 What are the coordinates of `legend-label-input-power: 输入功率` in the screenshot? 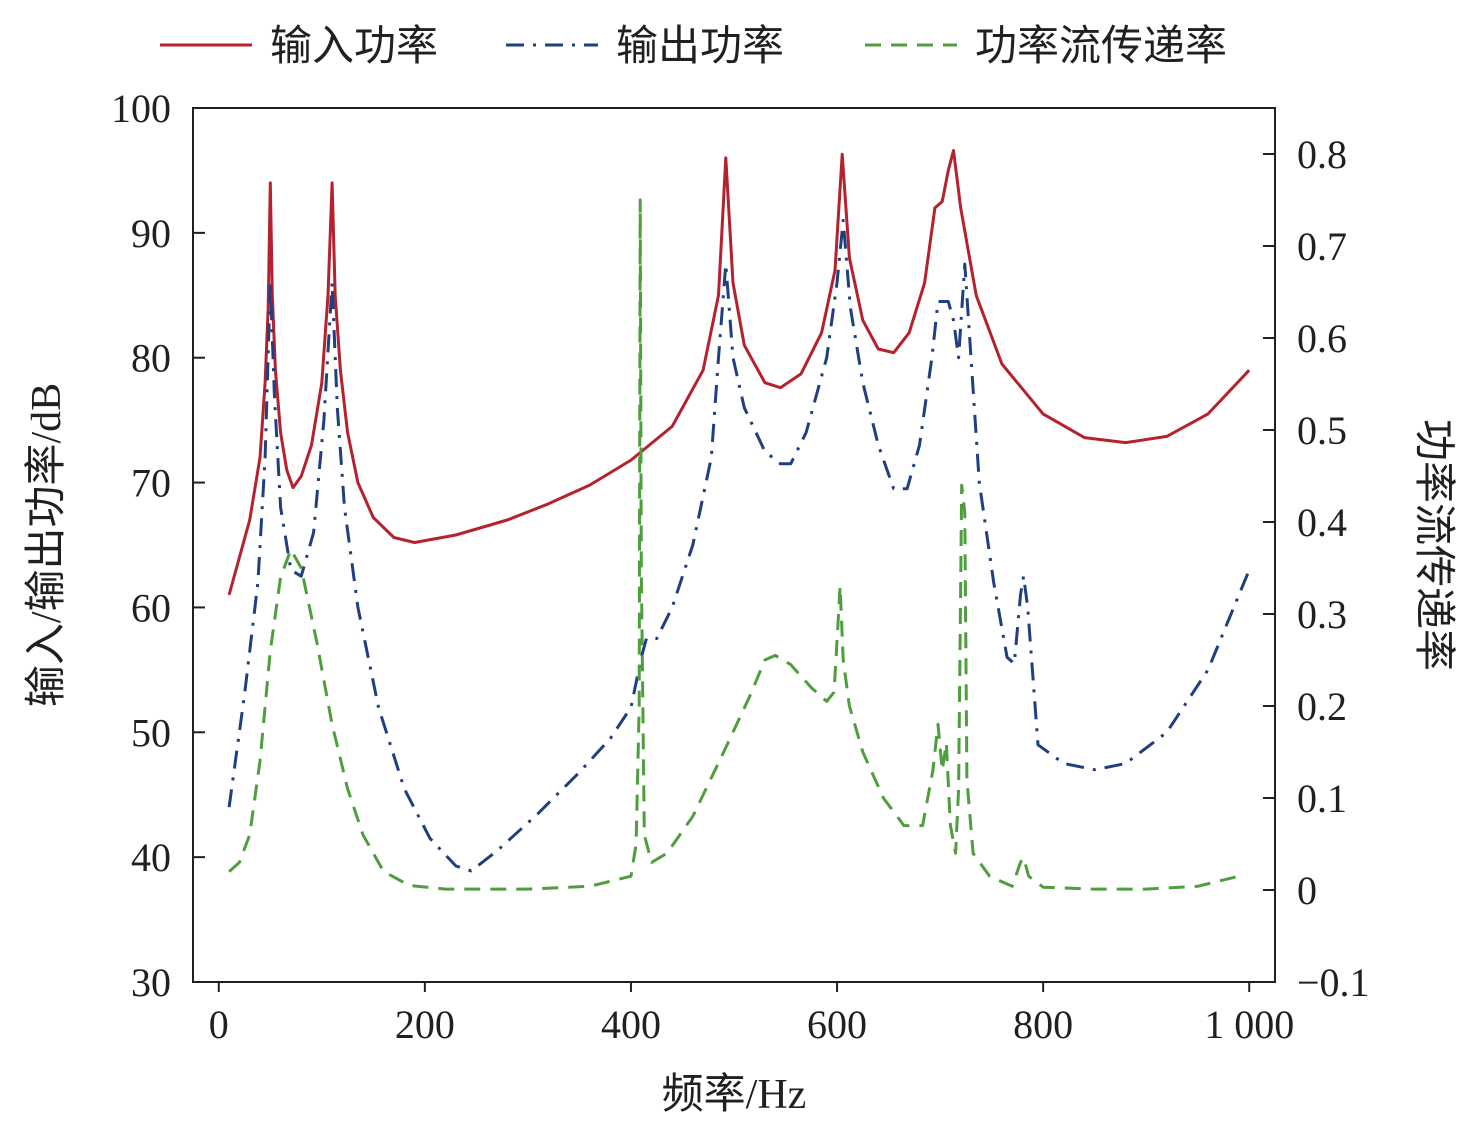 It's located at (354, 46).